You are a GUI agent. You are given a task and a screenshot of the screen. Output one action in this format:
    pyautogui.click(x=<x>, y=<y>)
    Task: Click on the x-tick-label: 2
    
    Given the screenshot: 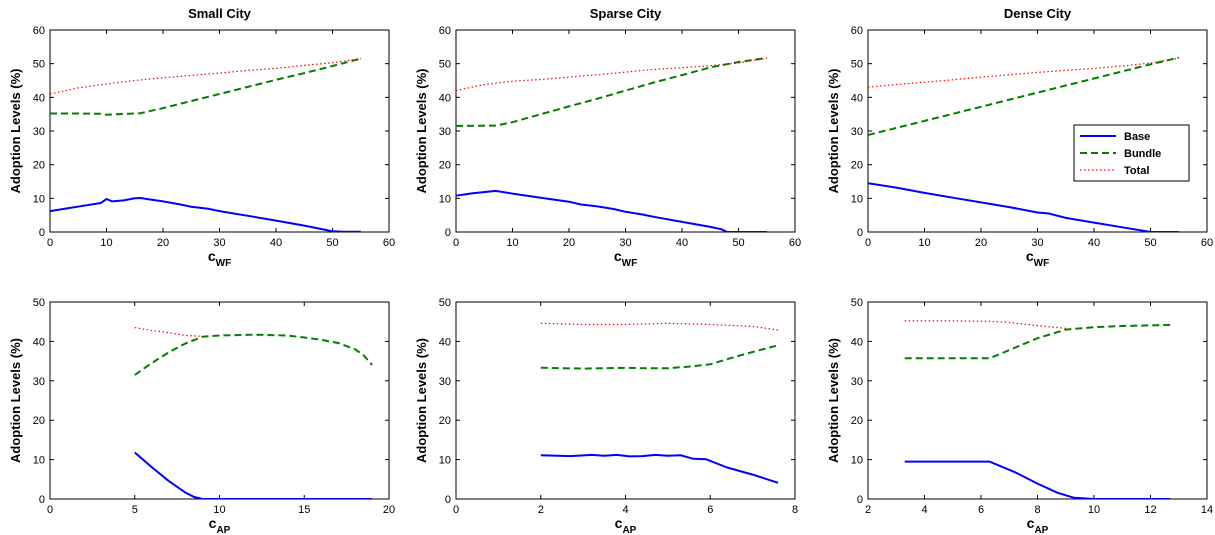 What is the action you would take?
    pyautogui.click(x=541, y=510)
    